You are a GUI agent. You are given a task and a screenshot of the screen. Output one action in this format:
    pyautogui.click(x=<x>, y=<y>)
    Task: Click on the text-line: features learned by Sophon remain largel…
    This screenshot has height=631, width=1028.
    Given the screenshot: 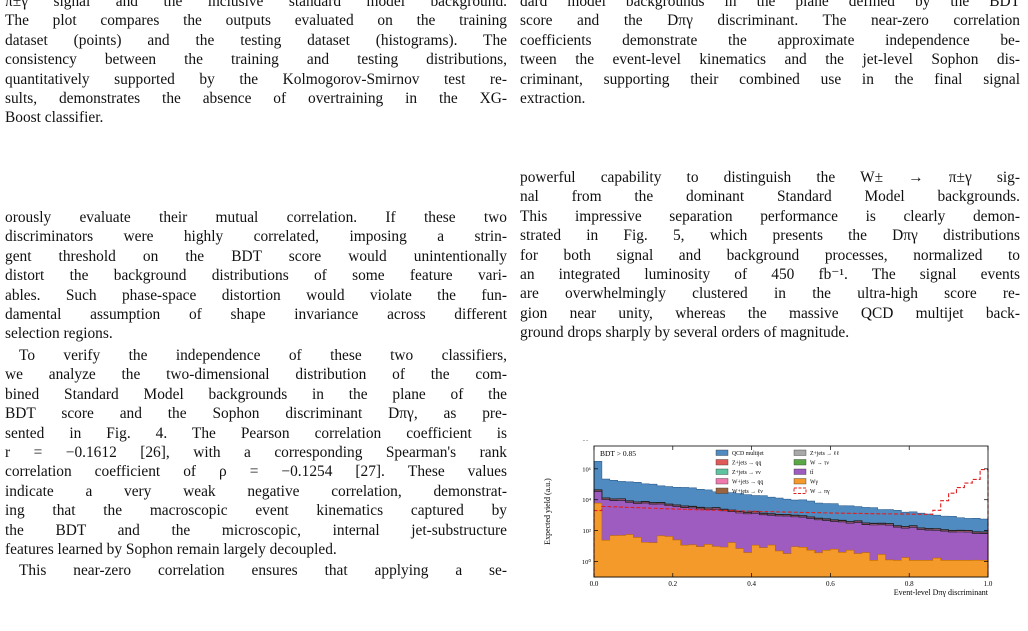 What is the action you would take?
    pyautogui.click(x=171, y=549)
    